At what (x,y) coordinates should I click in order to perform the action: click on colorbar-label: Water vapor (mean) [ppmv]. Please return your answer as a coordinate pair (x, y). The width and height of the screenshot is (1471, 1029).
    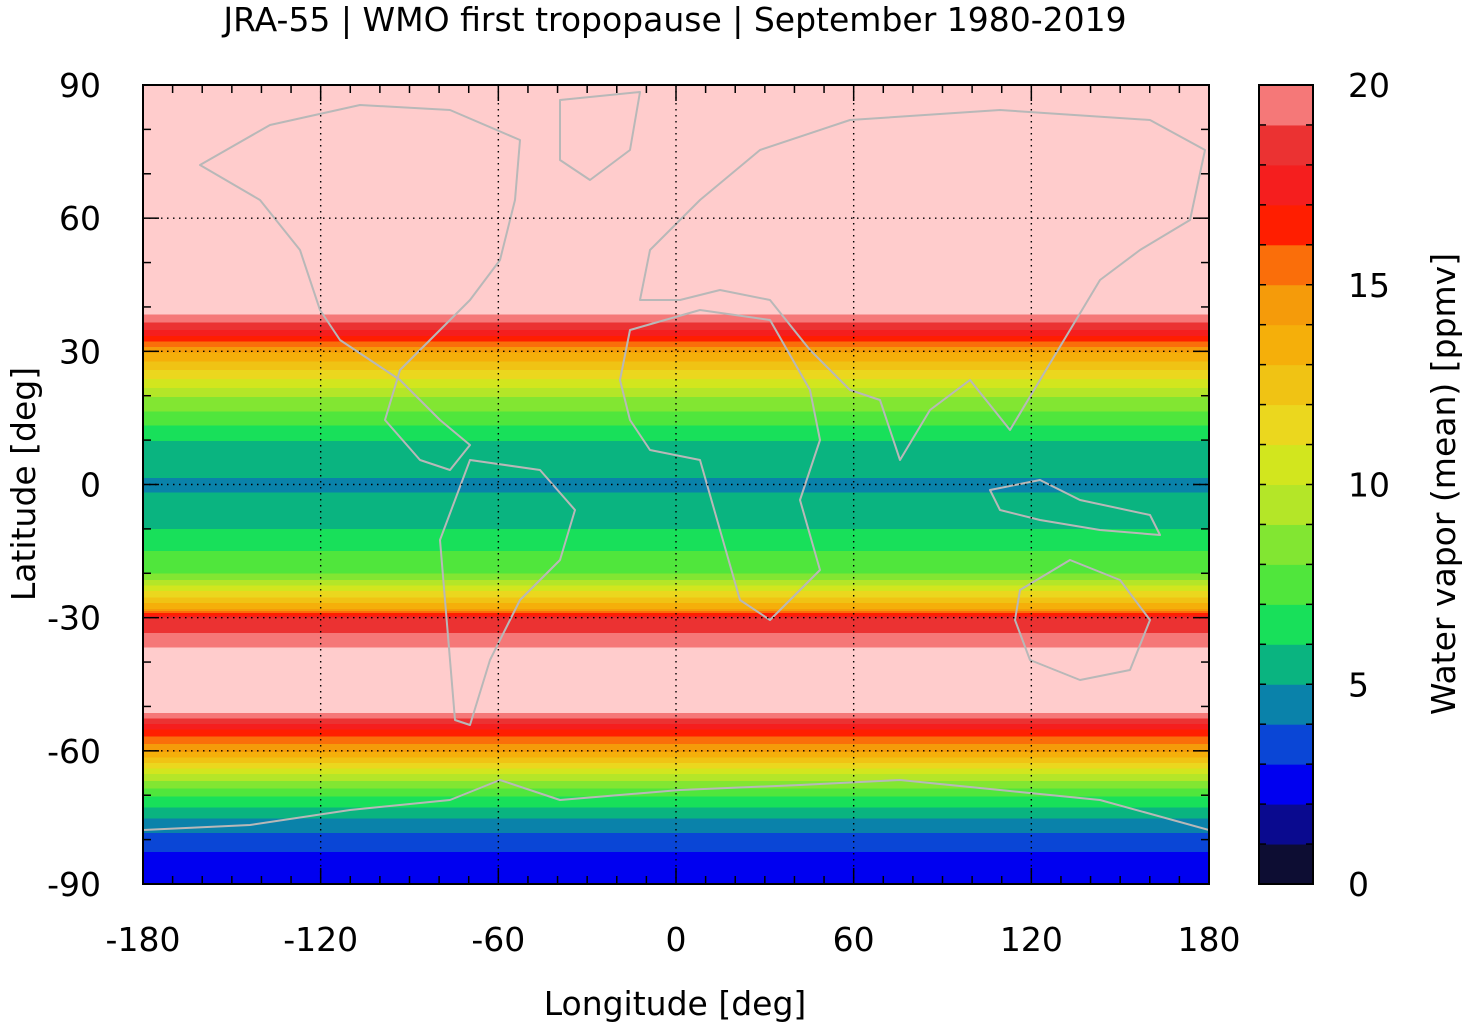
    Looking at the image, I should click on (1443, 484).